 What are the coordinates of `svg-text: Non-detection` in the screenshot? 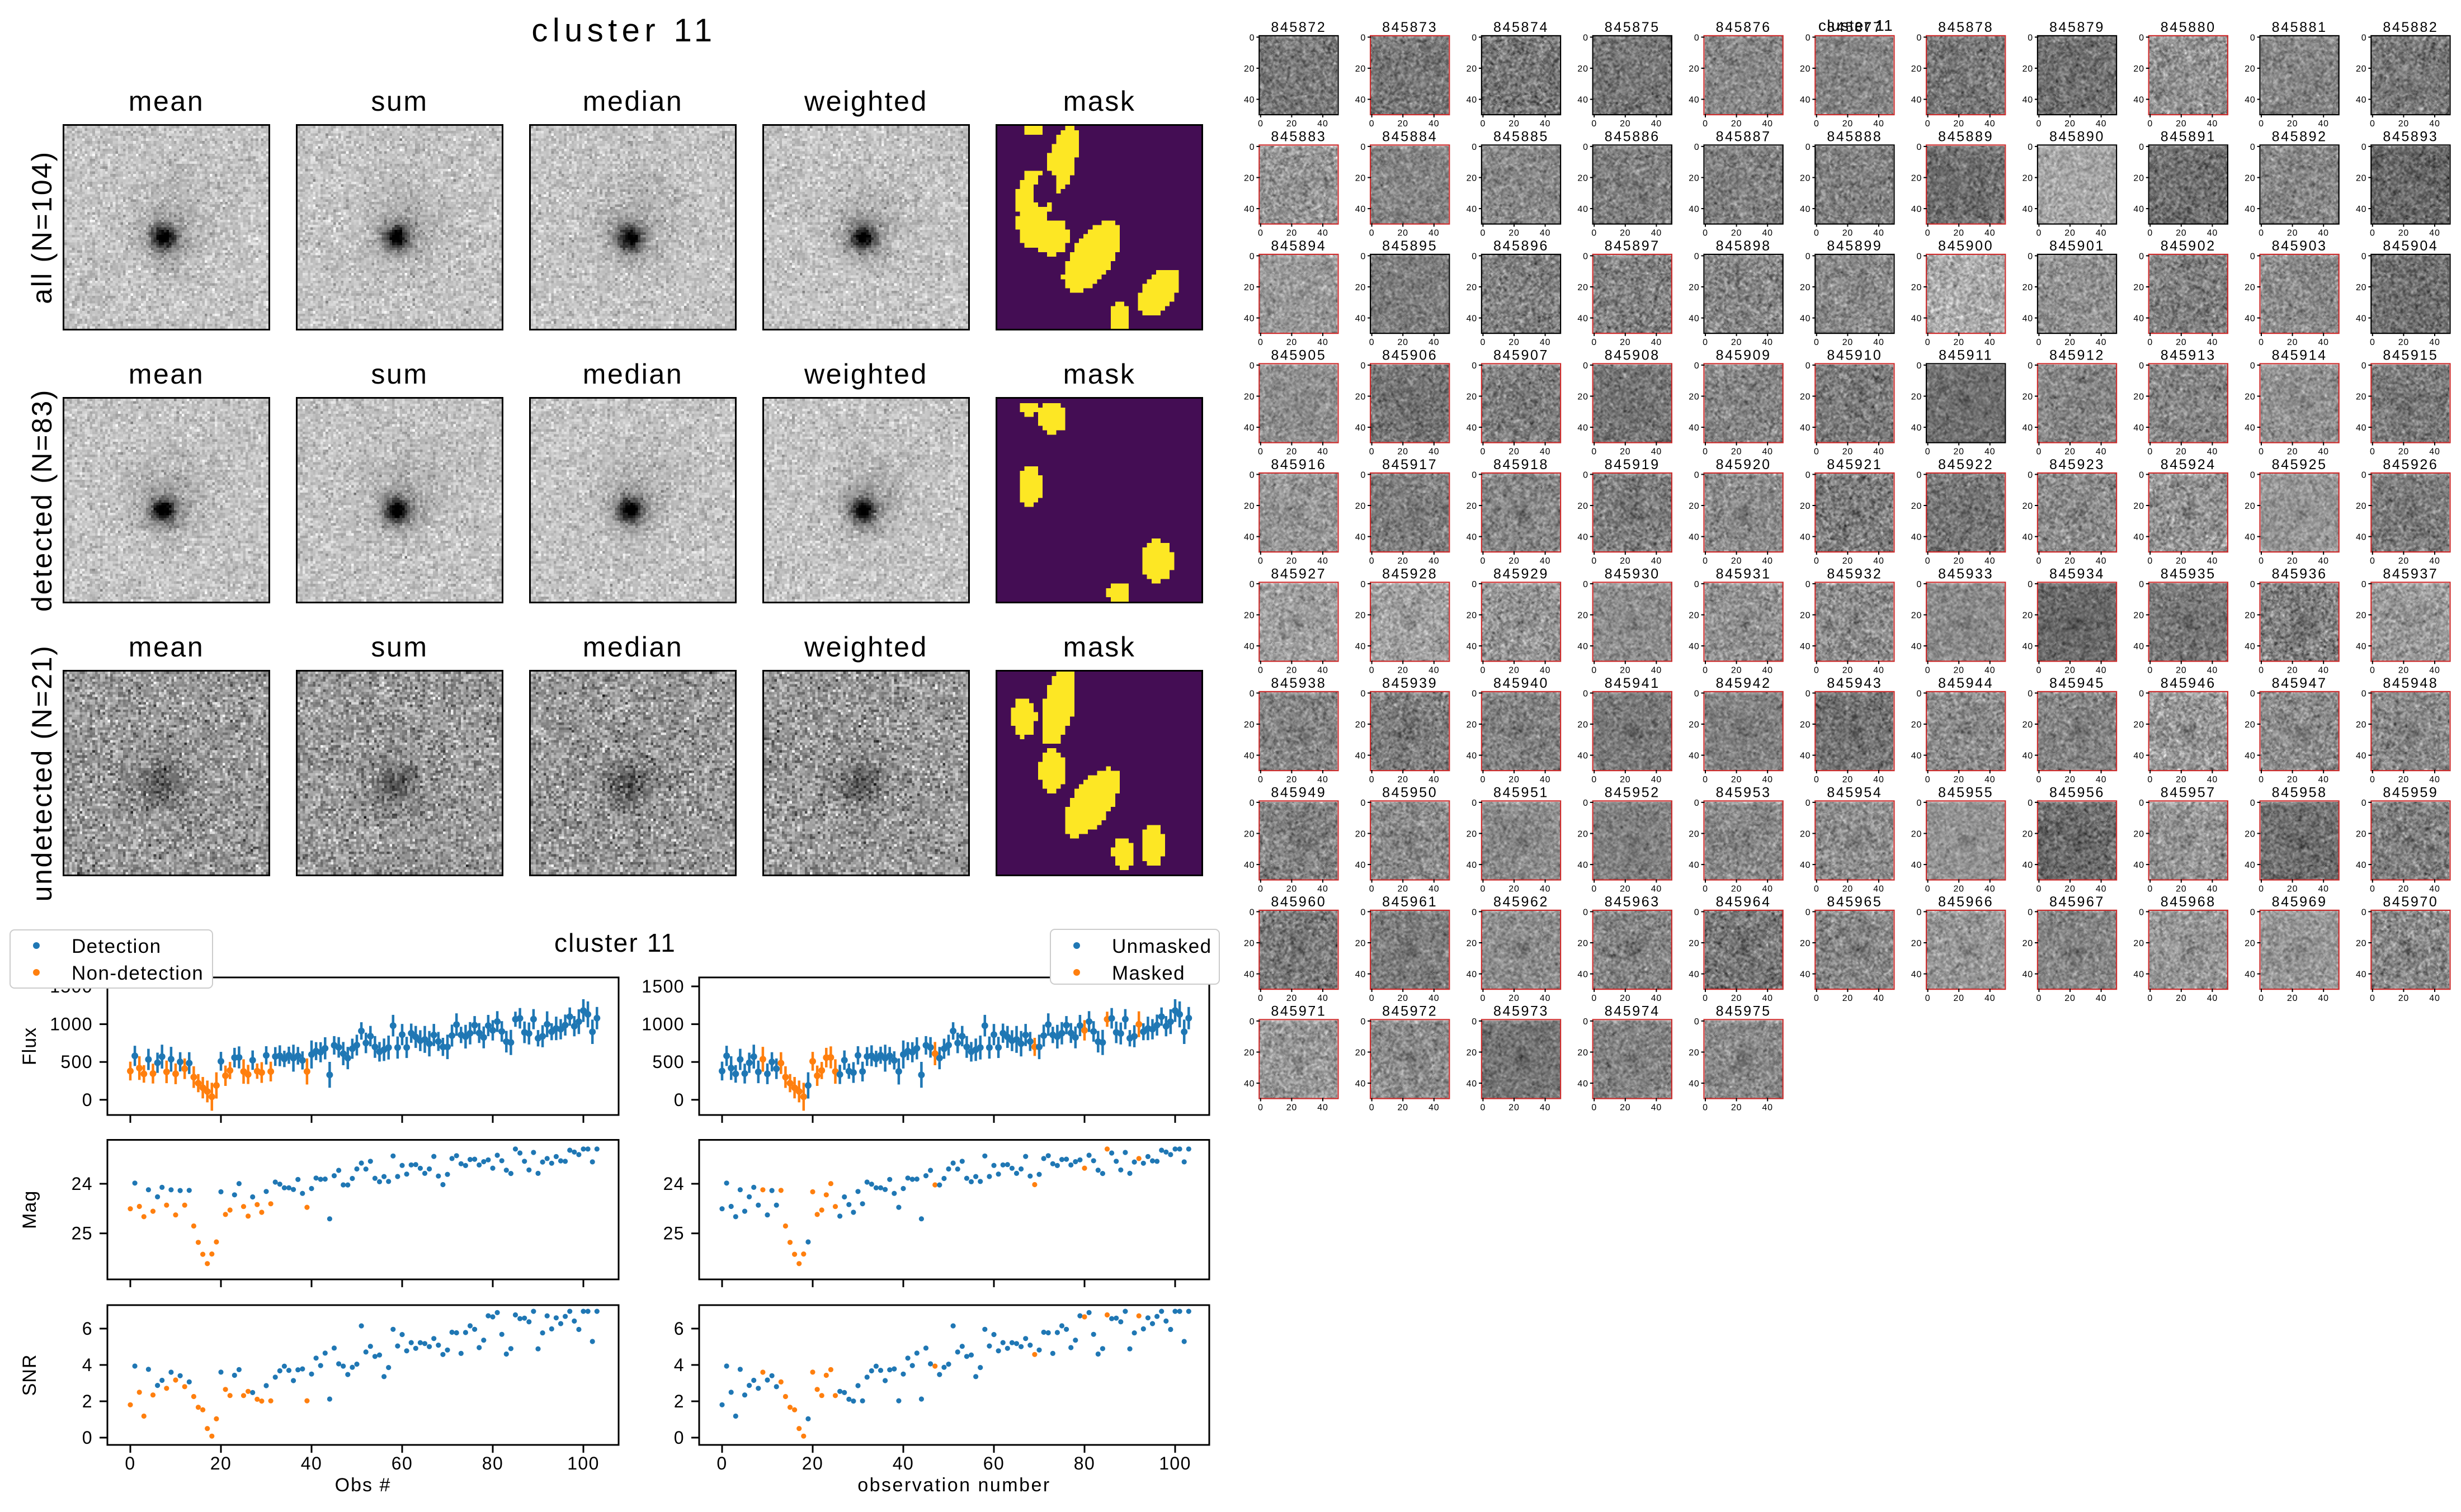 It's located at (138, 973).